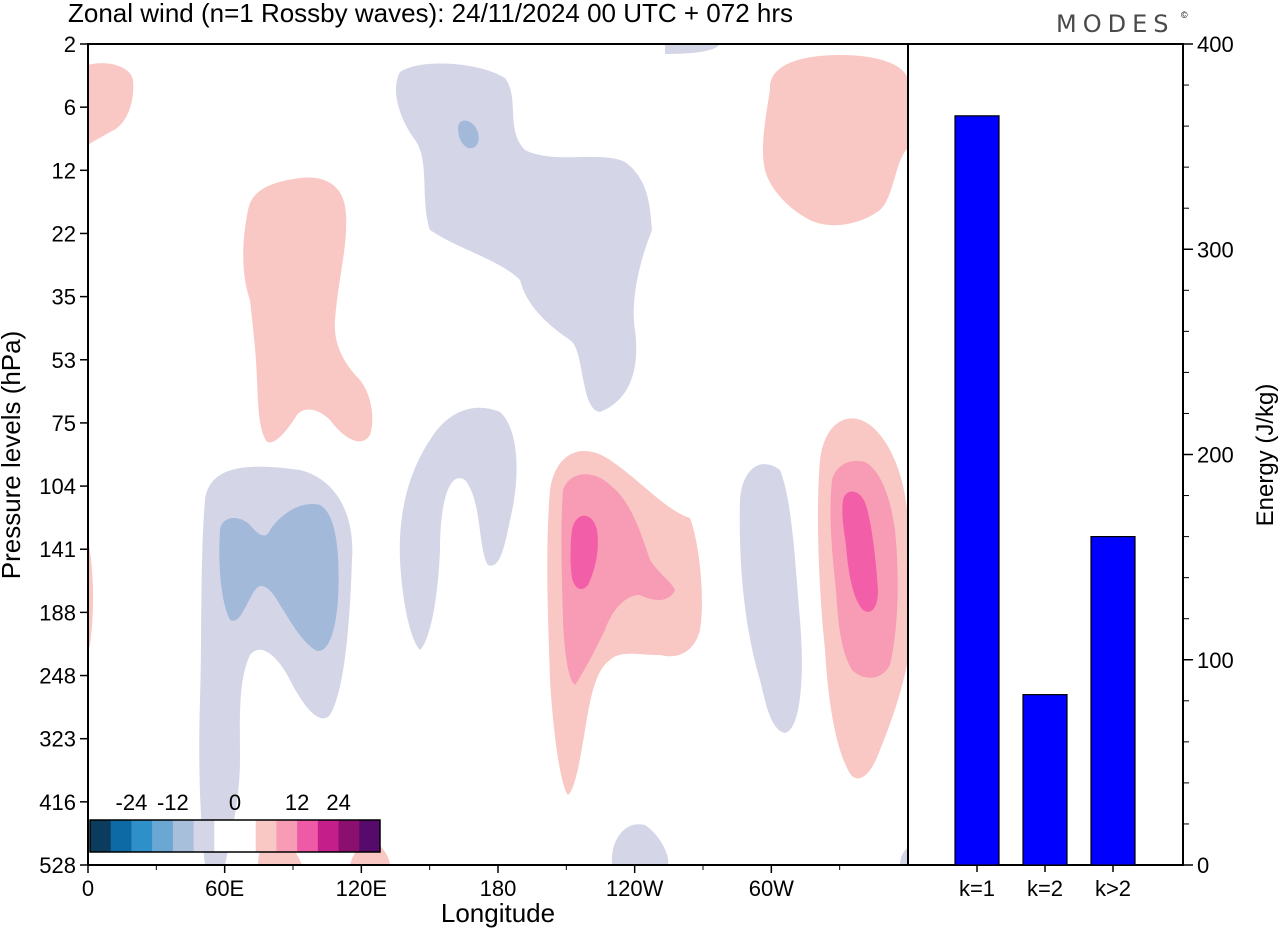  What do you see at coordinates (635, 888) in the screenshot?
I see `longitude-tick-label: 120W` at bounding box center [635, 888].